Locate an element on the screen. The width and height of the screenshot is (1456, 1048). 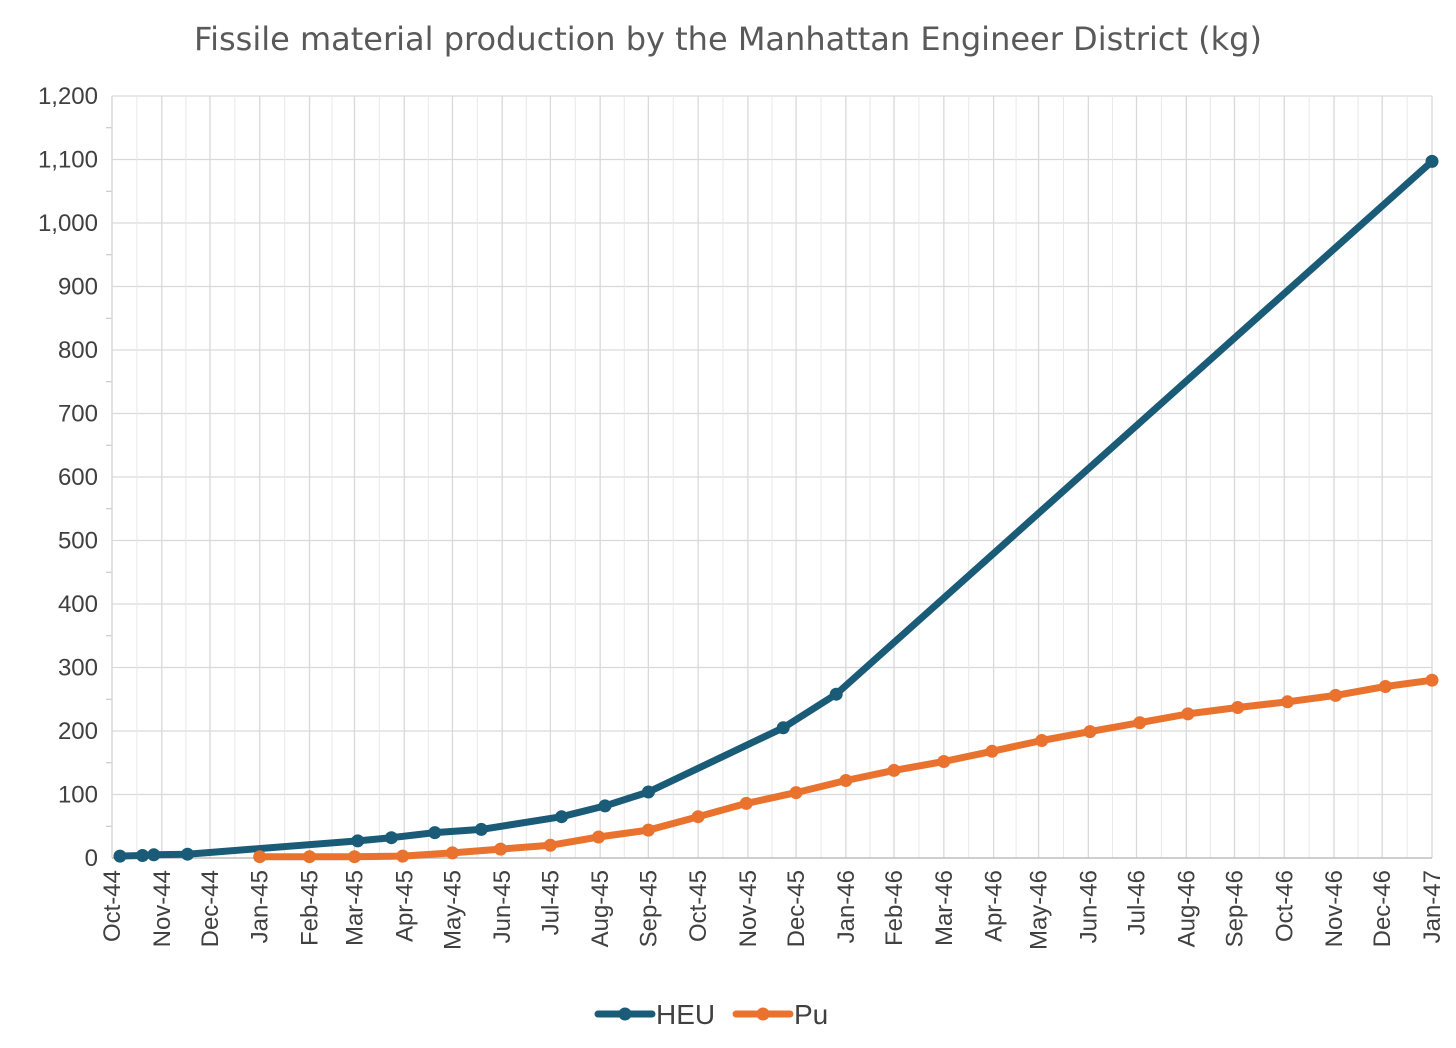
x-tick-label: Oct-45 is located at coordinates (698, 906).